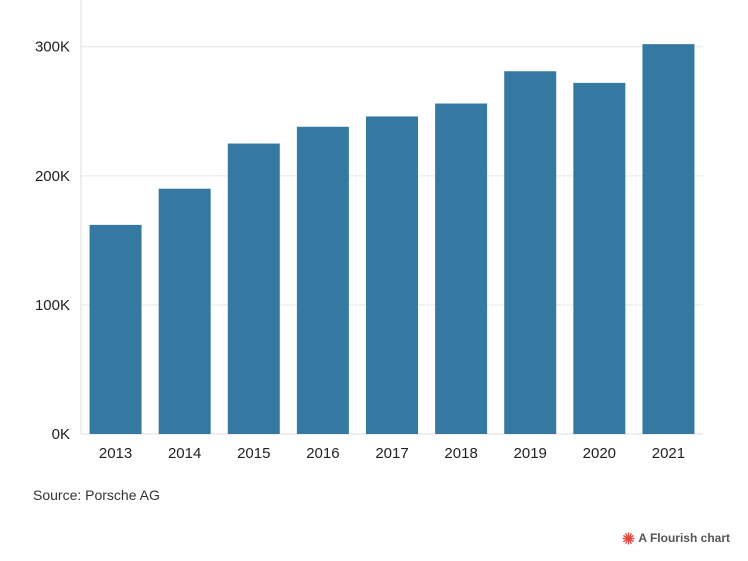 The width and height of the screenshot is (748, 561). I want to click on bar-2017, so click(392, 275).